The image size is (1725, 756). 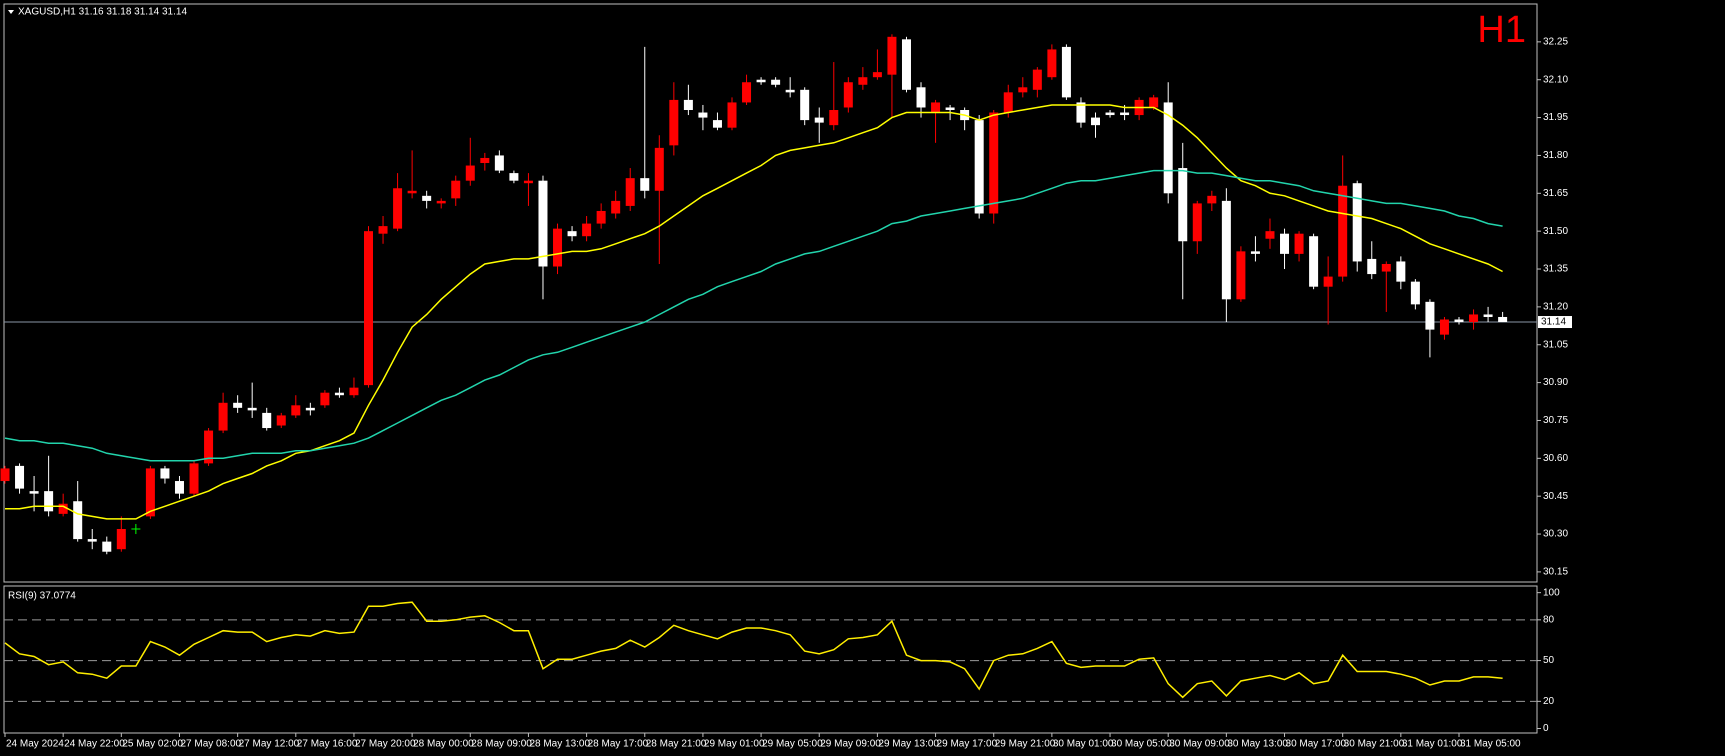 I want to click on x-tick-label: 28 May 09:00, so click(x=501, y=744).